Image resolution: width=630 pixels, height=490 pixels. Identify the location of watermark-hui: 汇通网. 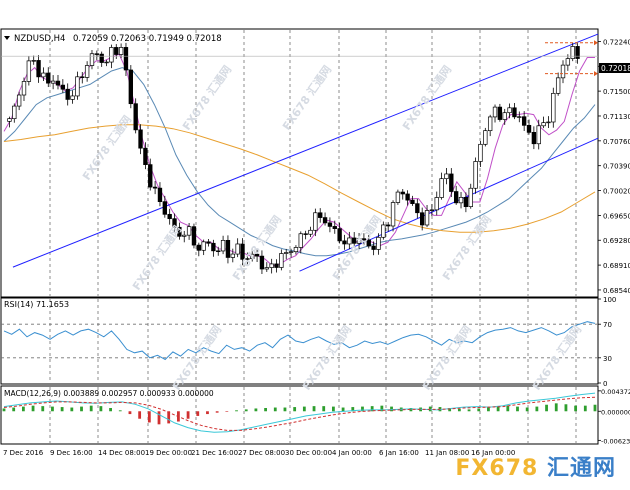
(581, 468).